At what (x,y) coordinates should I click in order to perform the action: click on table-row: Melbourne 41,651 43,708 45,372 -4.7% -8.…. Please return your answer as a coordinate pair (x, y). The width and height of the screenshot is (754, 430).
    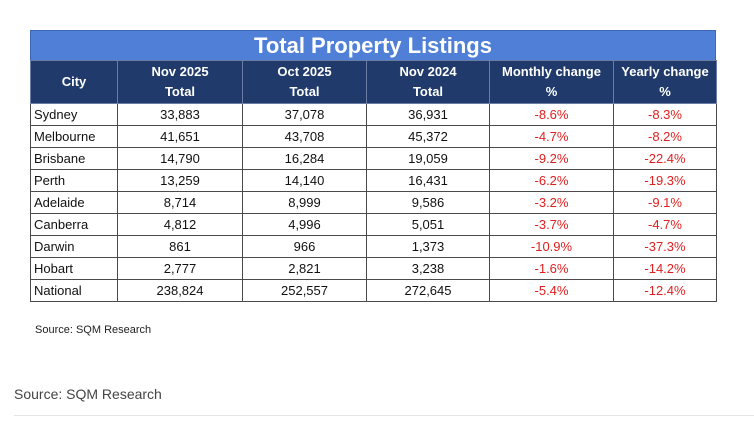
    Looking at the image, I should click on (373, 136).